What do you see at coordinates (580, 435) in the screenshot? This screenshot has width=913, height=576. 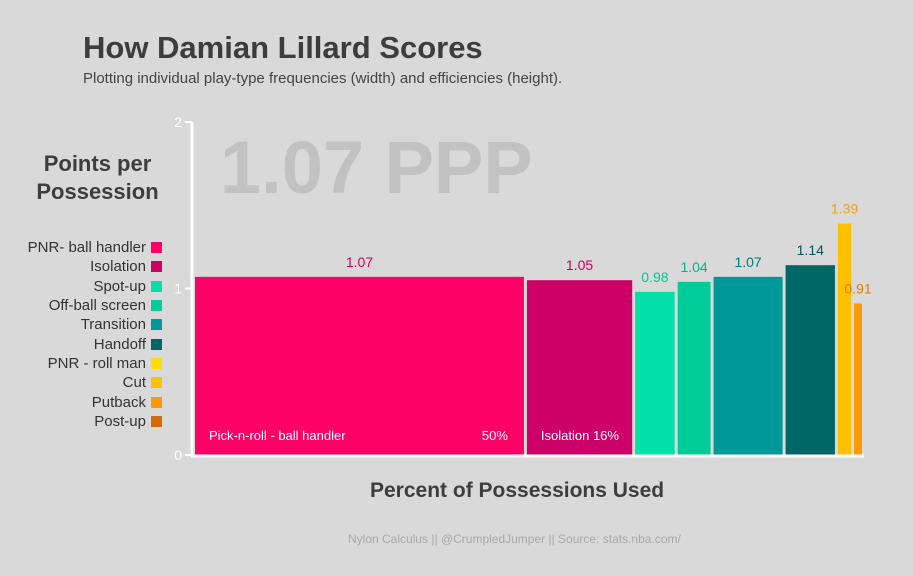 I see `bar-inner-label: Isolation 16%` at bounding box center [580, 435].